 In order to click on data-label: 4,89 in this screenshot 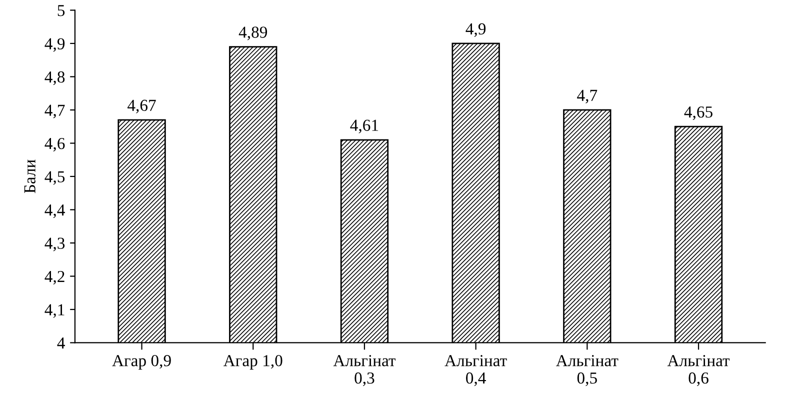, I will do `click(253, 33)`.